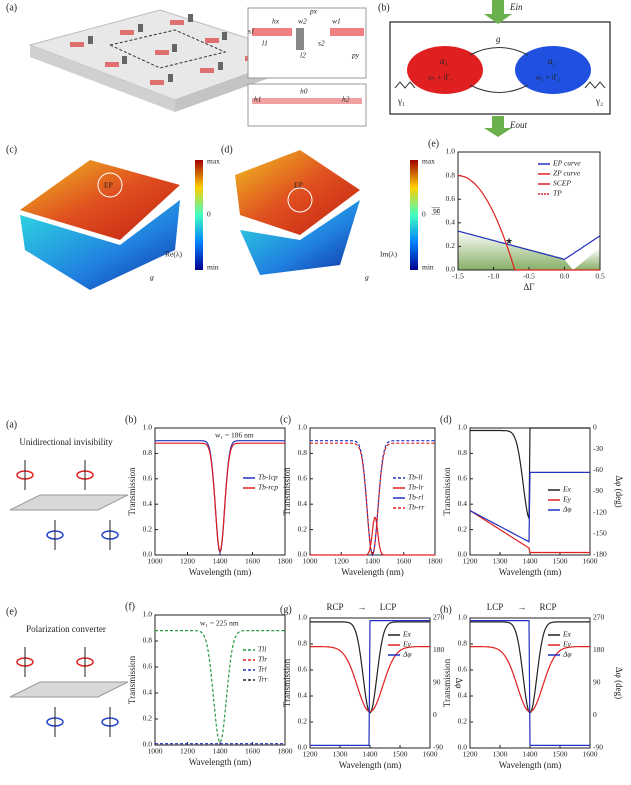  Describe the element at coordinates (227, 149) in the screenshot. I see `panel-label: (d)` at that location.